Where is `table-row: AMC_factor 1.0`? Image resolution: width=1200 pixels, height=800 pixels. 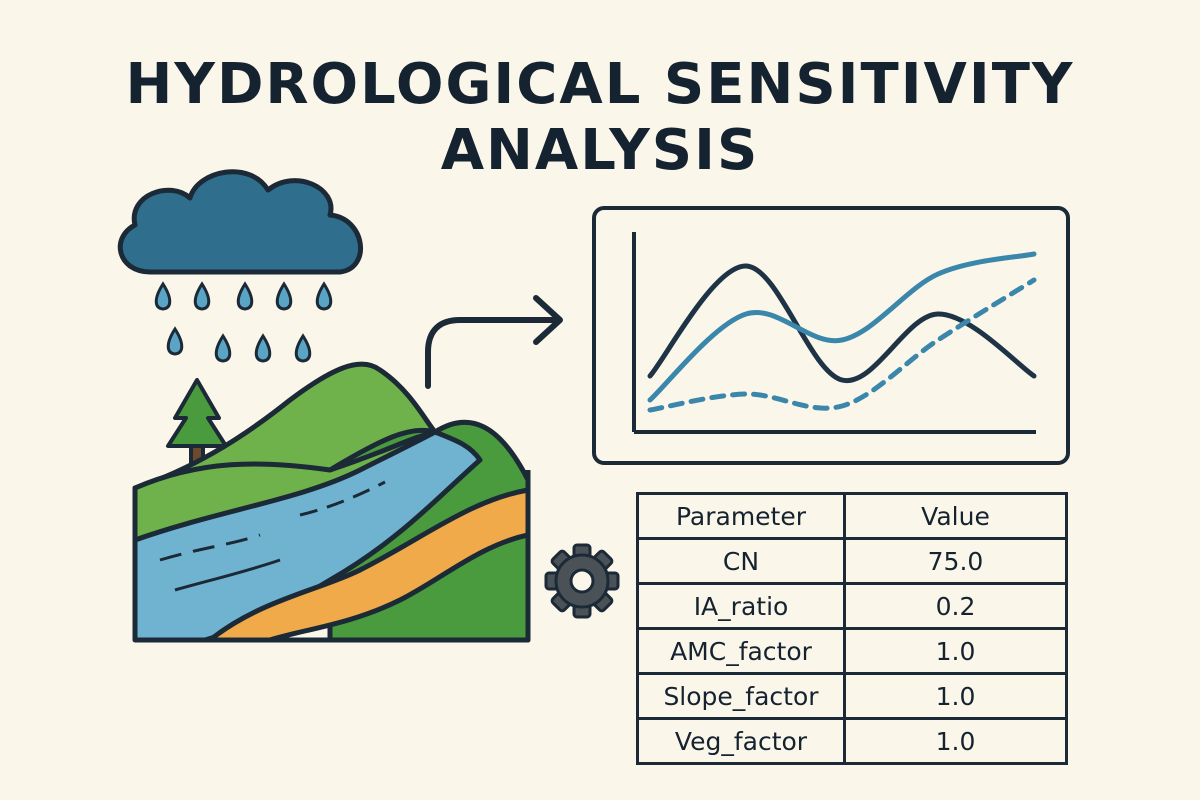
table-row: AMC_factor 1.0 is located at coordinates (852, 651).